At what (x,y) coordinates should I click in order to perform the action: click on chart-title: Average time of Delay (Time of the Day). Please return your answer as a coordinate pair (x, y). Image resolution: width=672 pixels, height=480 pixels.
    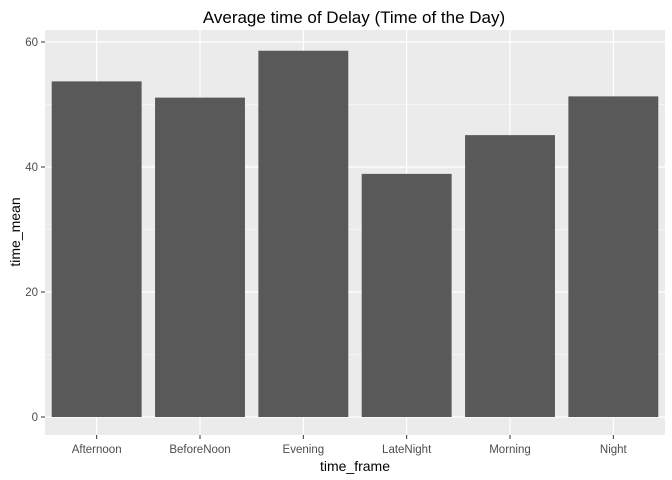
    Looking at the image, I should click on (354, 17).